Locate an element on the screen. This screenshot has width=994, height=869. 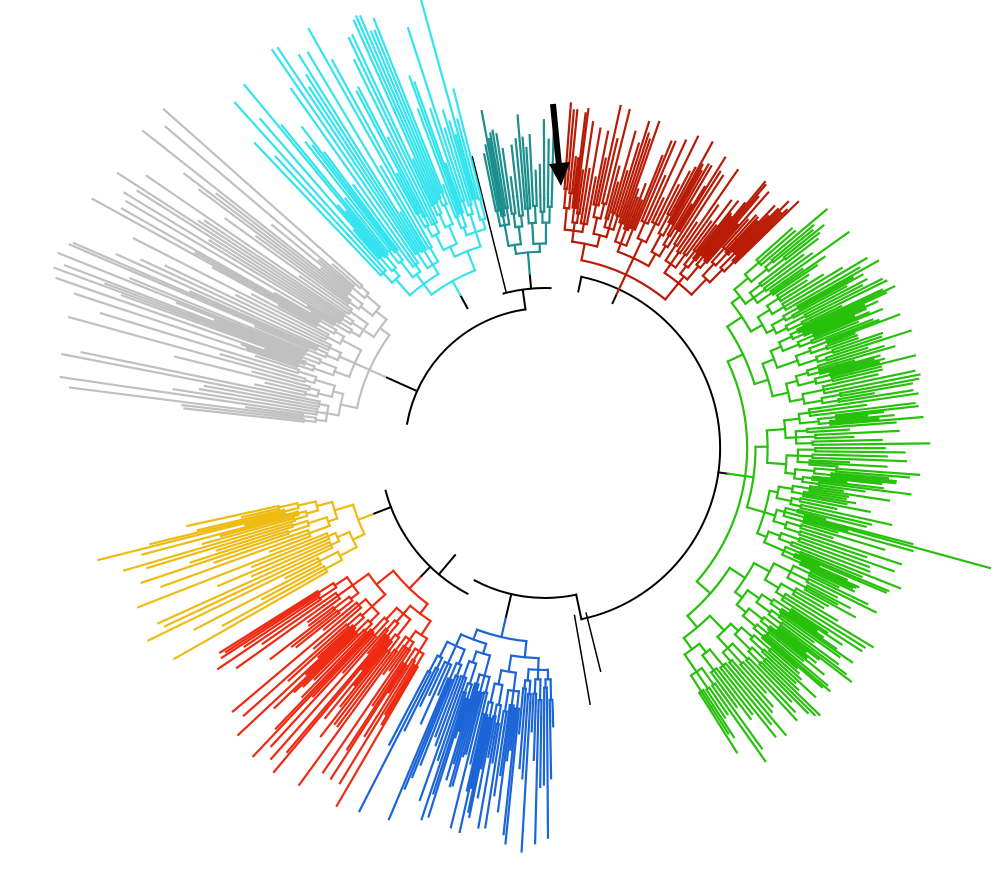
clade-teal-leaf is located at coordinates (495, 172).